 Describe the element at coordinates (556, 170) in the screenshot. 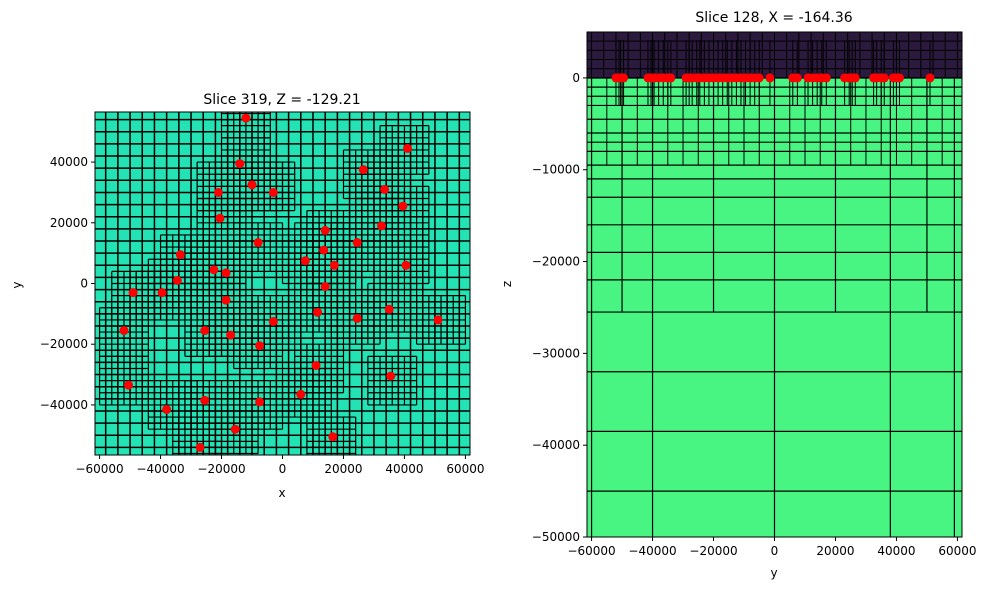

I see `right-y-tick-label: −10000` at that location.